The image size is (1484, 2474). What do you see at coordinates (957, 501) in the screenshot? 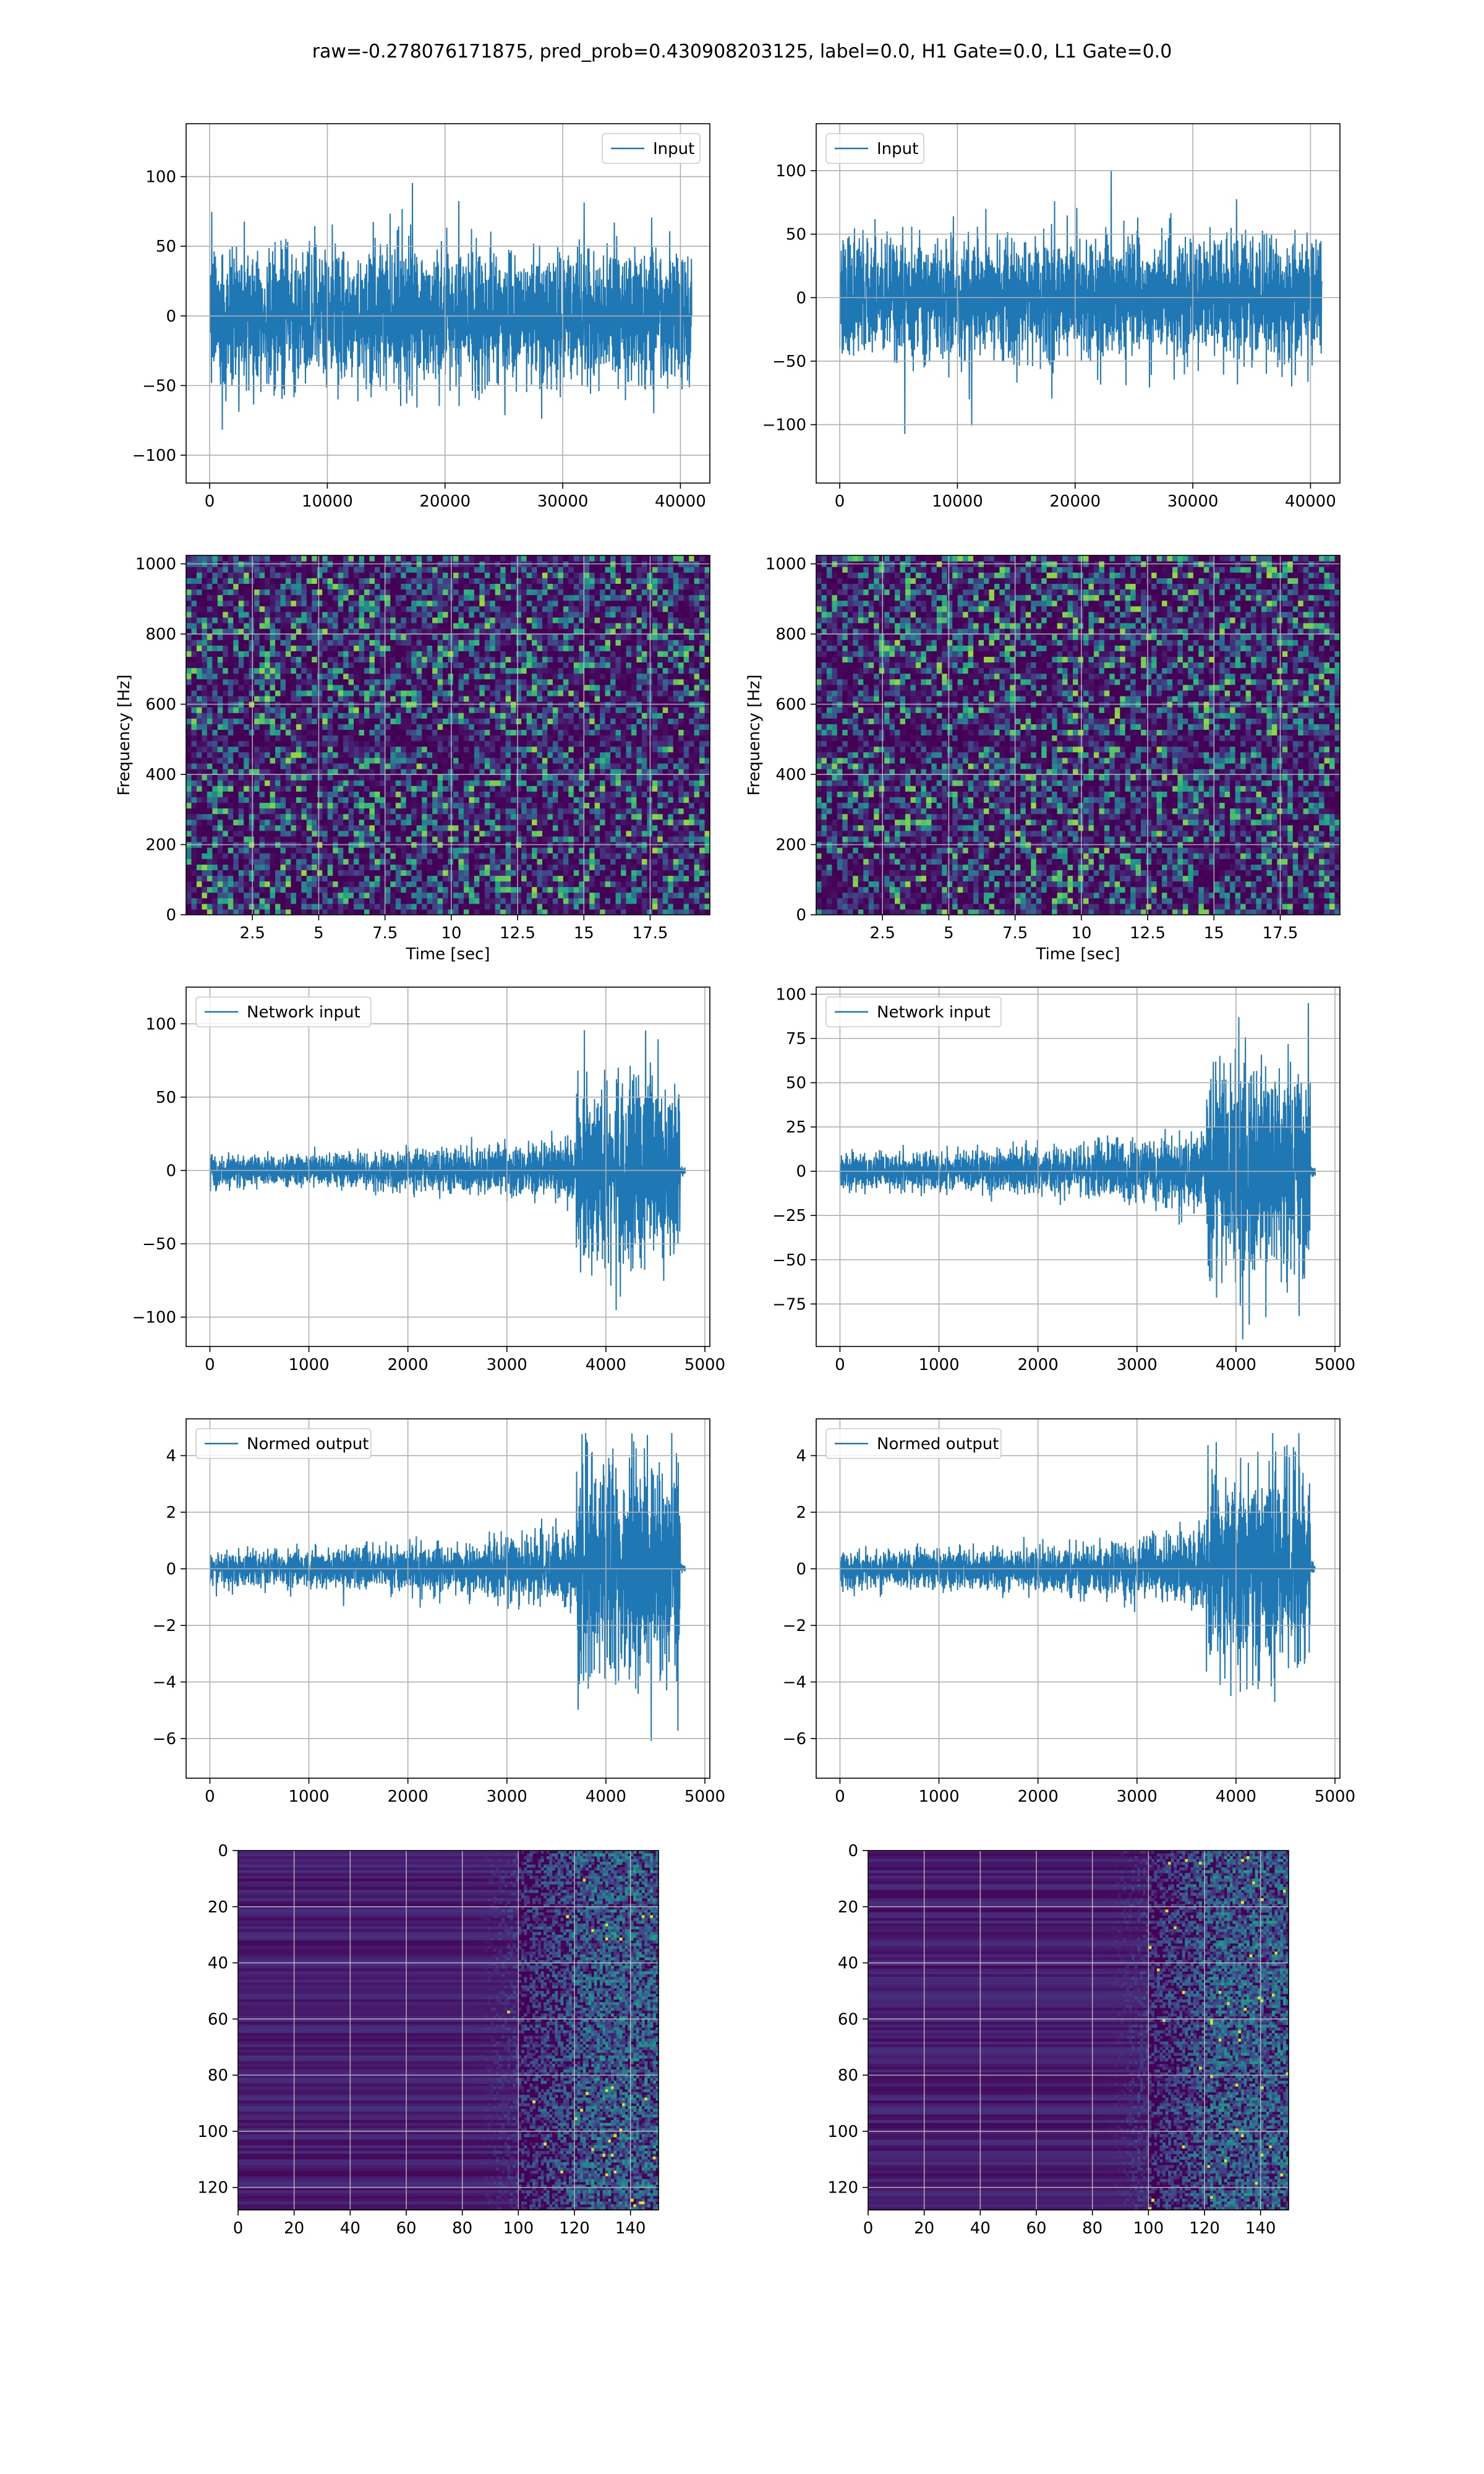
I see `x-tick-label: 10000` at bounding box center [957, 501].